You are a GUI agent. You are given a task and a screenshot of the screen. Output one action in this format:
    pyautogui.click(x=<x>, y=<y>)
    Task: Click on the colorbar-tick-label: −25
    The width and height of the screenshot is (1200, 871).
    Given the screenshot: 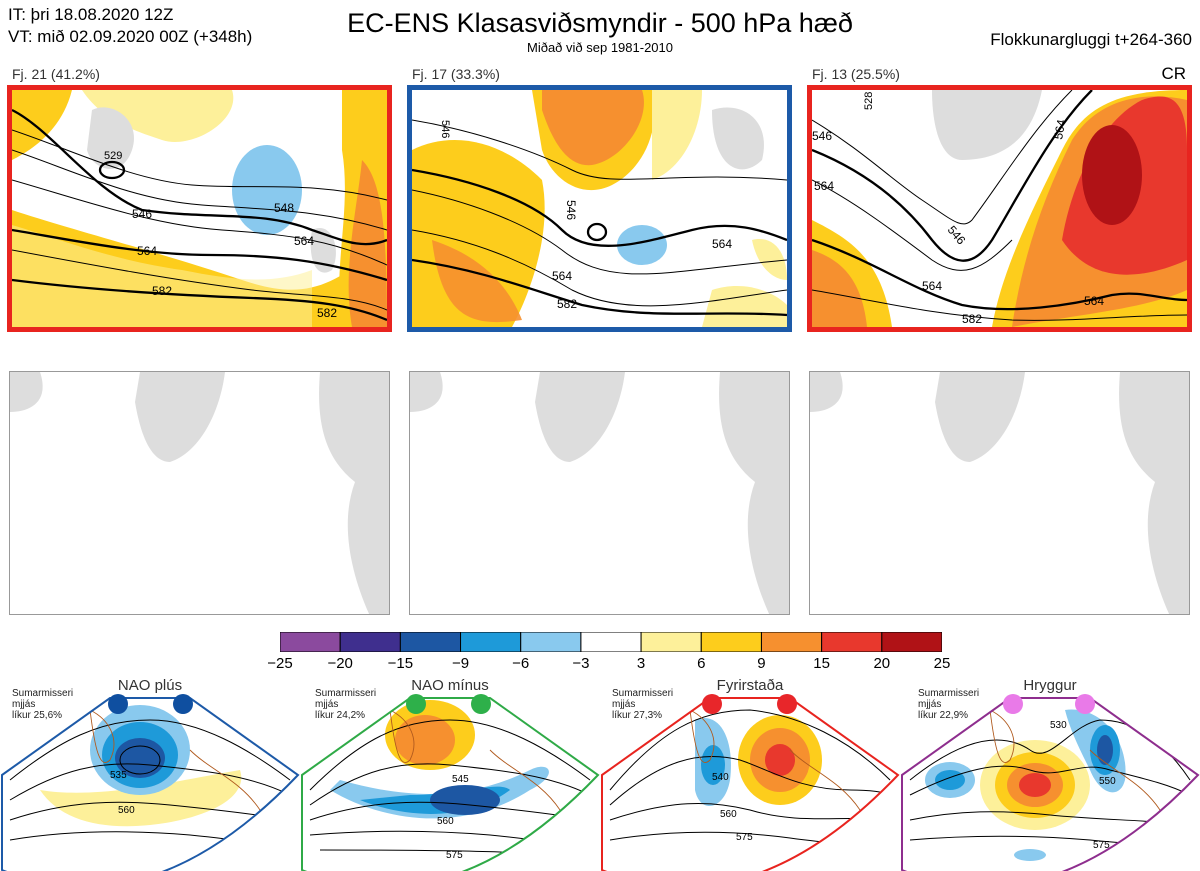 What is the action you would take?
    pyautogui.click(x=280, y=663)
    